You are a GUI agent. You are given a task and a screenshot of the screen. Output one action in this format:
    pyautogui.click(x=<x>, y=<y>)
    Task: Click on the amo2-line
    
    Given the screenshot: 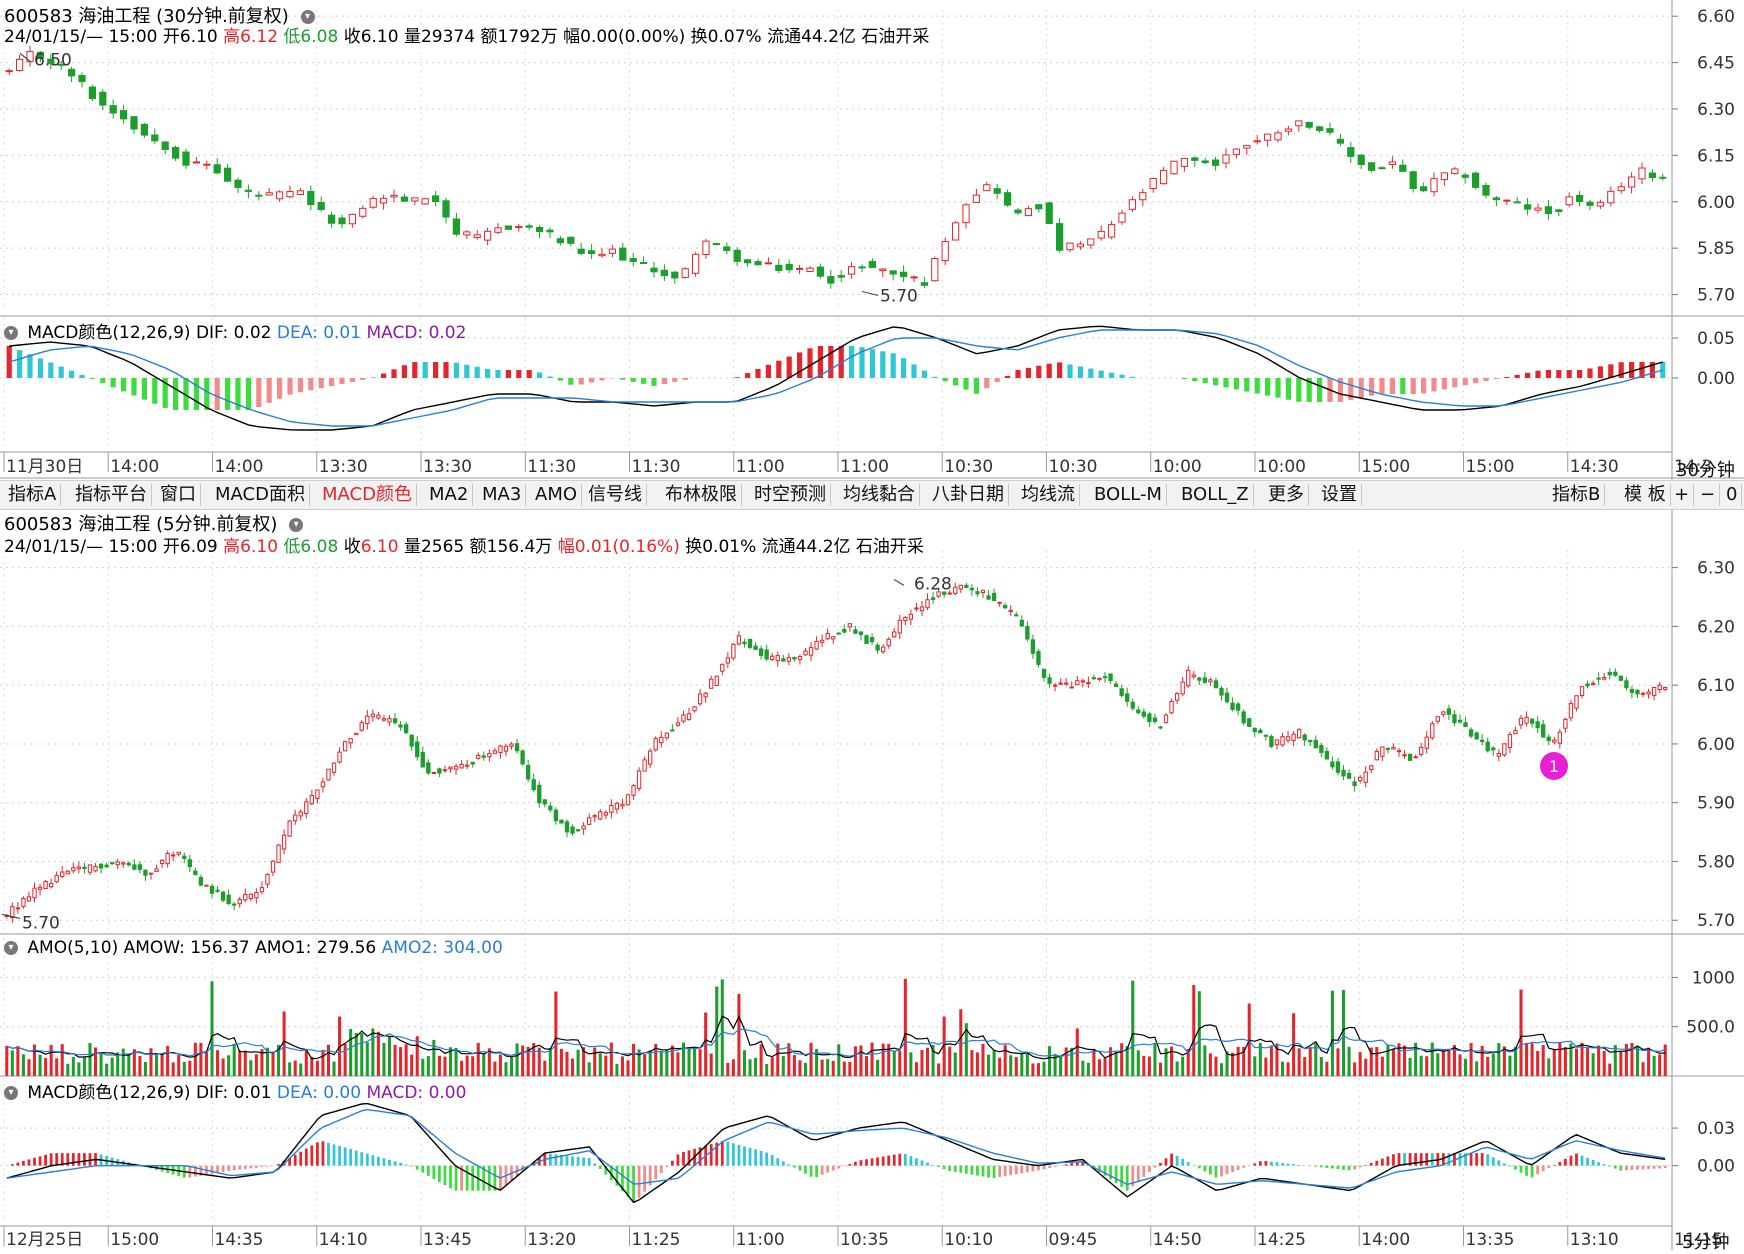 What is the action you would take?
    pyautogui.click(x=836, y=1042)
    